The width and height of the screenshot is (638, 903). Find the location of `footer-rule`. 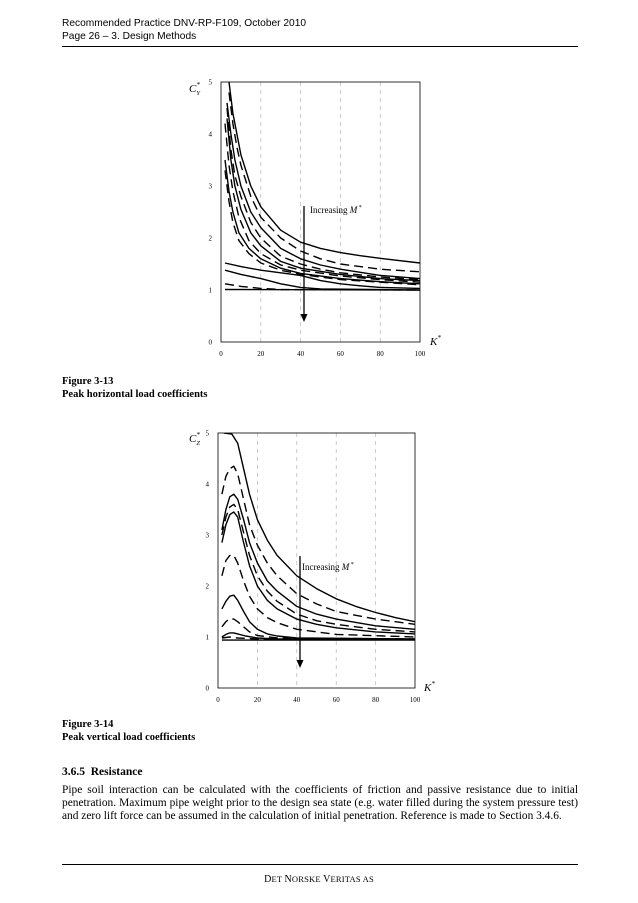

footer-rule is located at coordinates (320, 864).